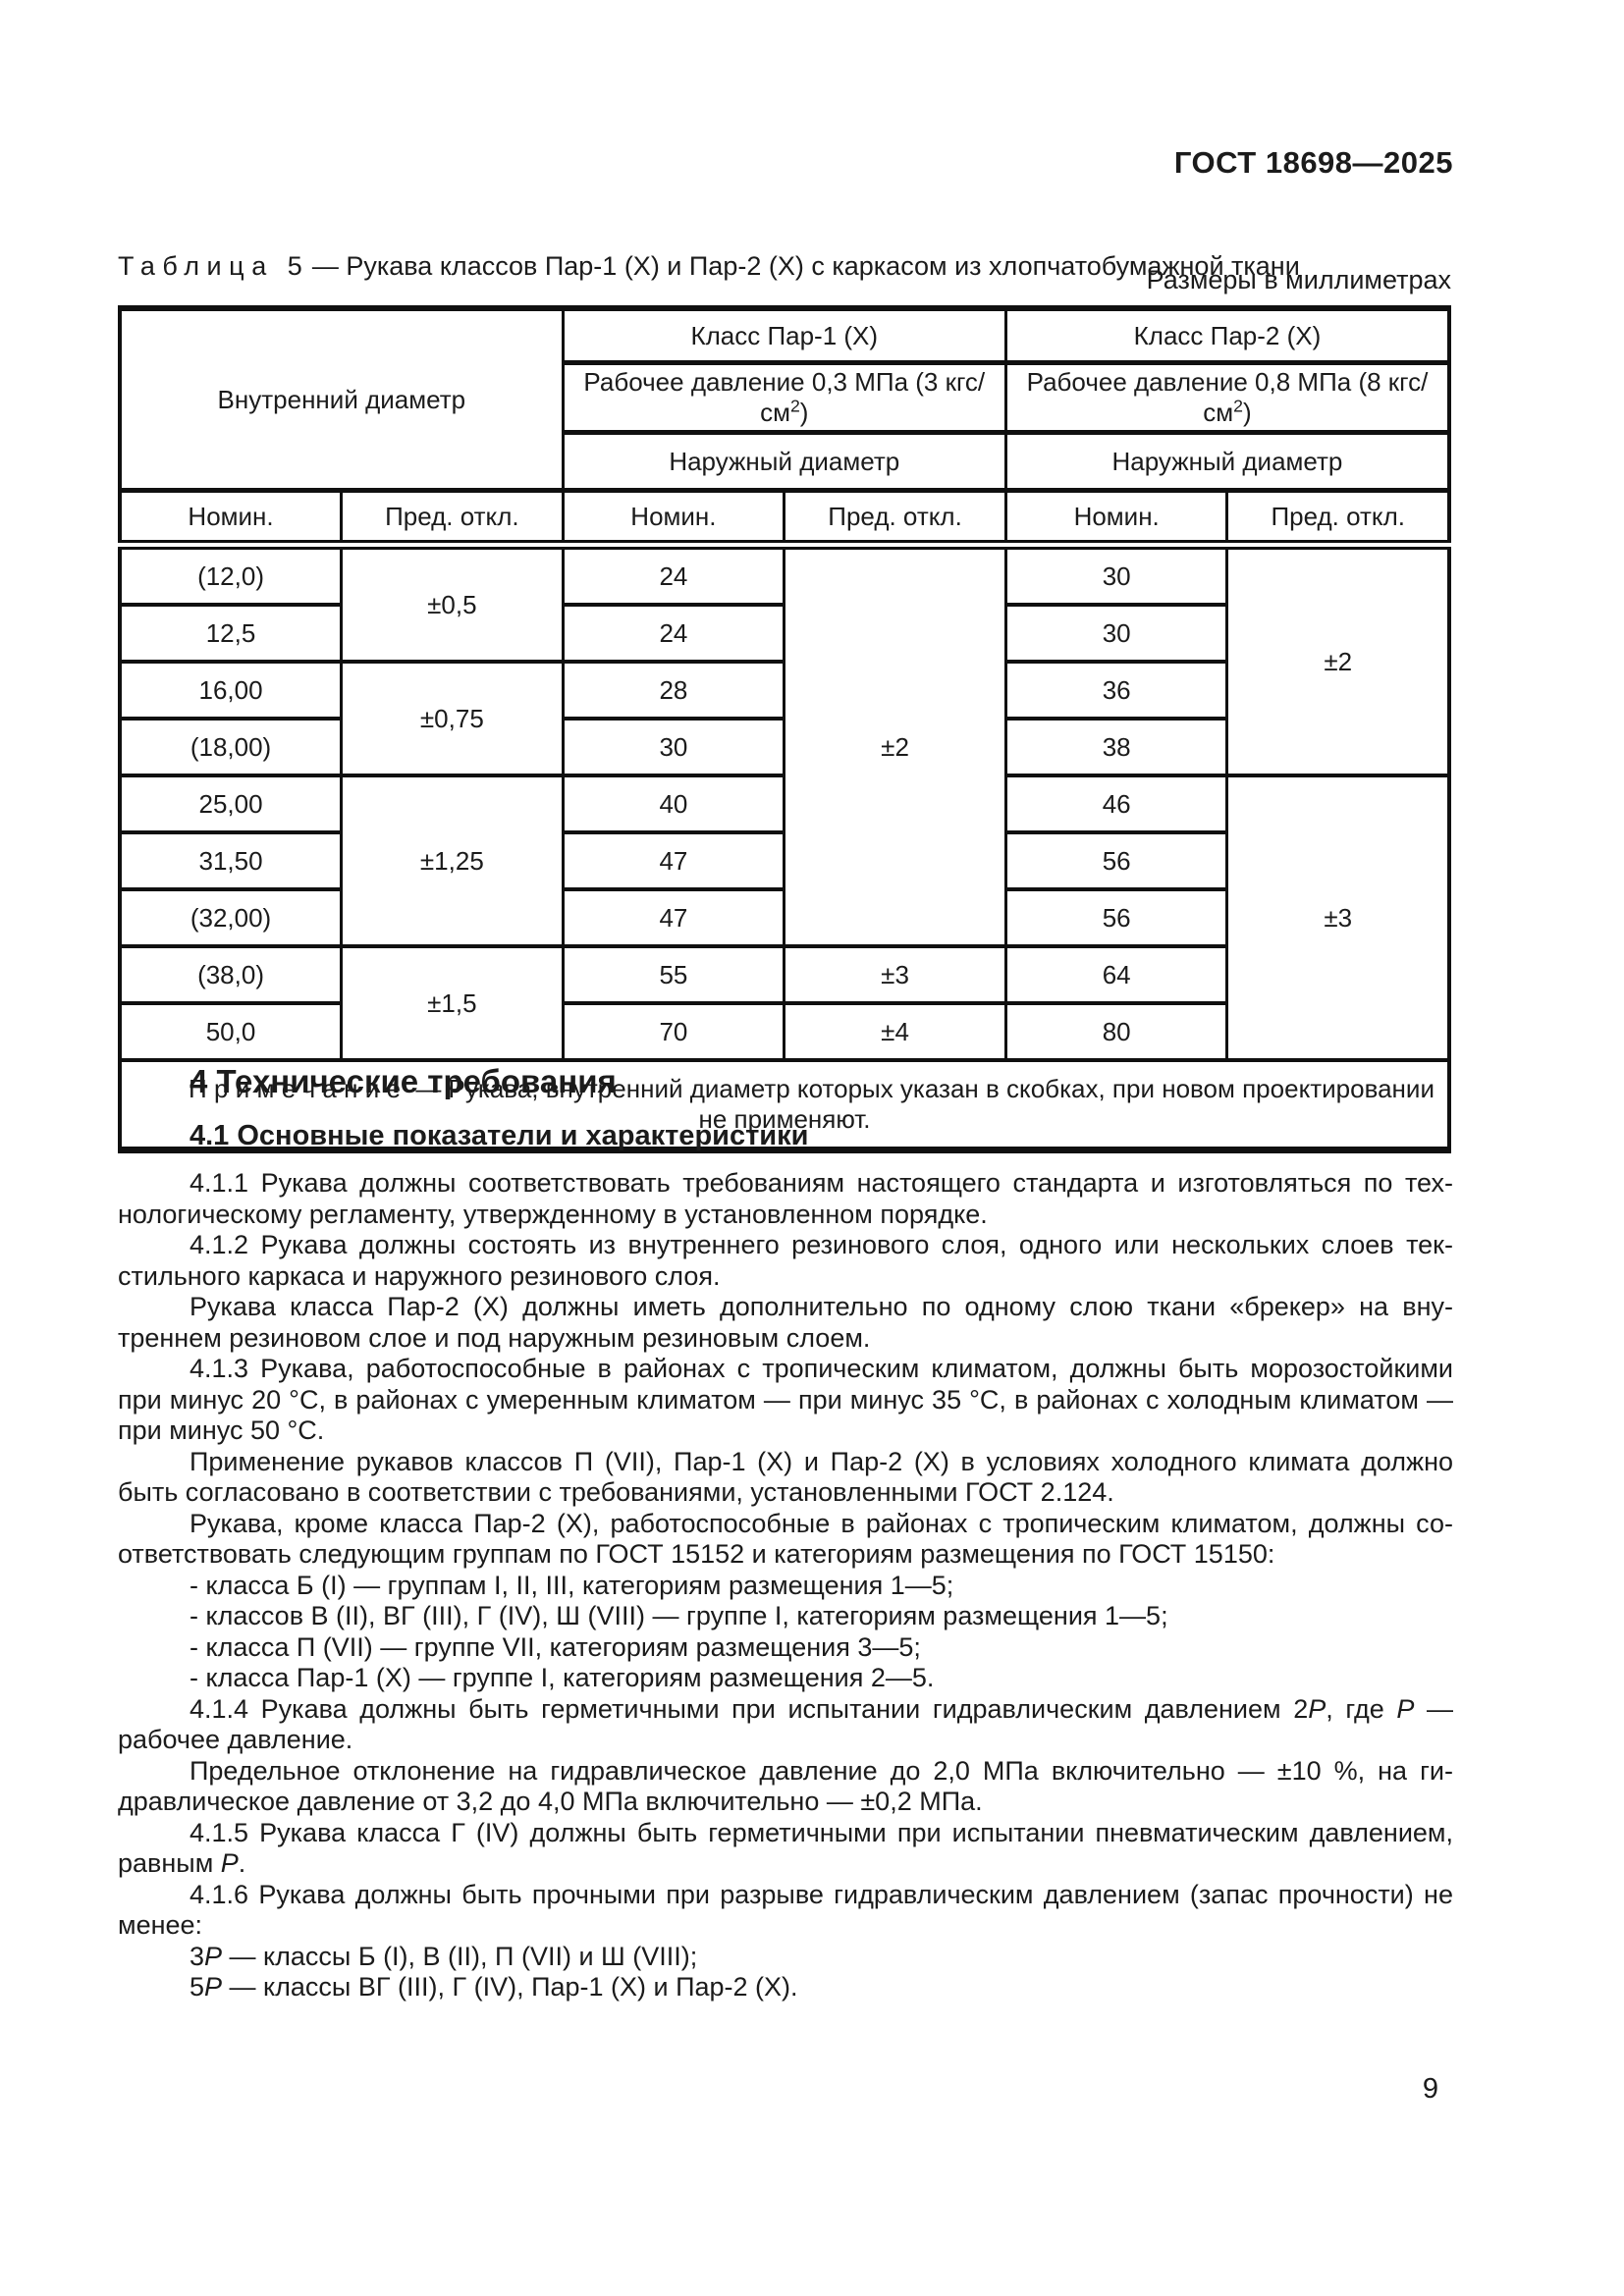 The image size is (1624, 2296). I want to click on table-row: (38,0) ±1,5 55 ±3 64, so click(783, 1003).